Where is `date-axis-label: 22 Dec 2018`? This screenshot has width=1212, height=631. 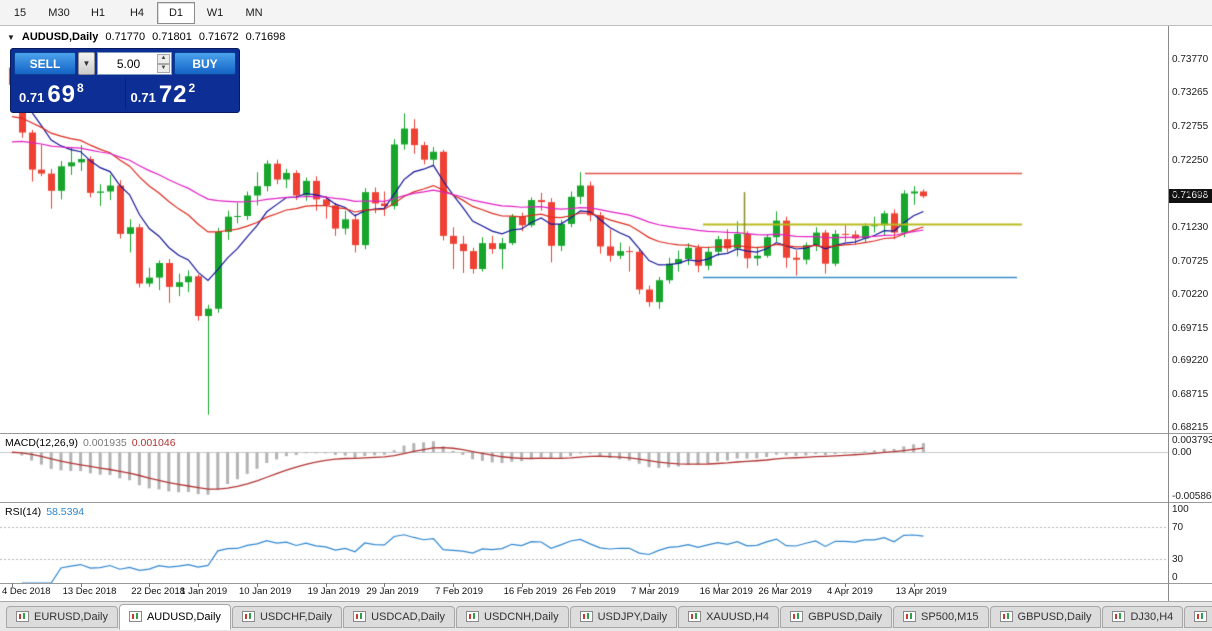 date-axis-label: 22 Dec 2018 is located at coordinates (158, 591).